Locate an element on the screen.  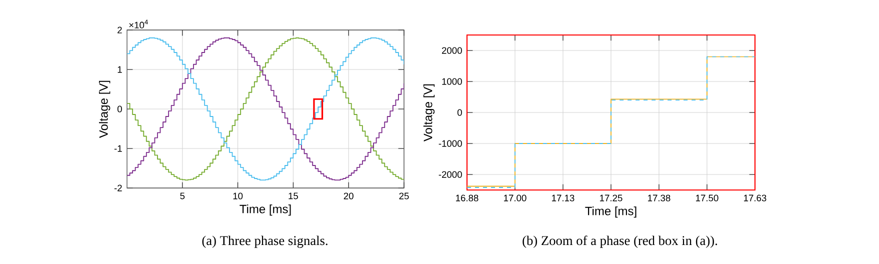
x-tick-label: 17.38 is located at coordinates (659, 198).